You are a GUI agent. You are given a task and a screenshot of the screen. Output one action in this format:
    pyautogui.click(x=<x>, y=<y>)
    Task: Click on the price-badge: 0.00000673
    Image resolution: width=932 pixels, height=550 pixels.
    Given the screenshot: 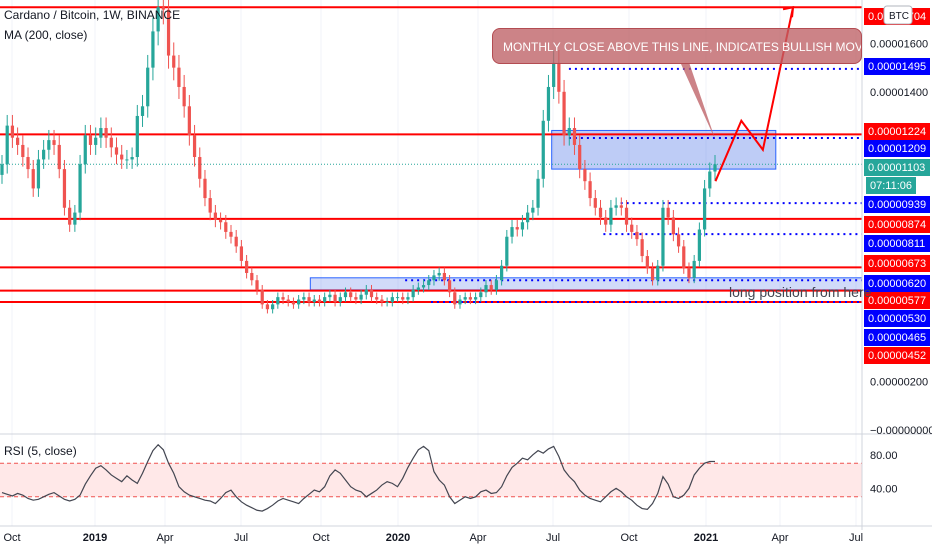 What is the action you would take?
    pyautogui.click(x=897, y=263)
    